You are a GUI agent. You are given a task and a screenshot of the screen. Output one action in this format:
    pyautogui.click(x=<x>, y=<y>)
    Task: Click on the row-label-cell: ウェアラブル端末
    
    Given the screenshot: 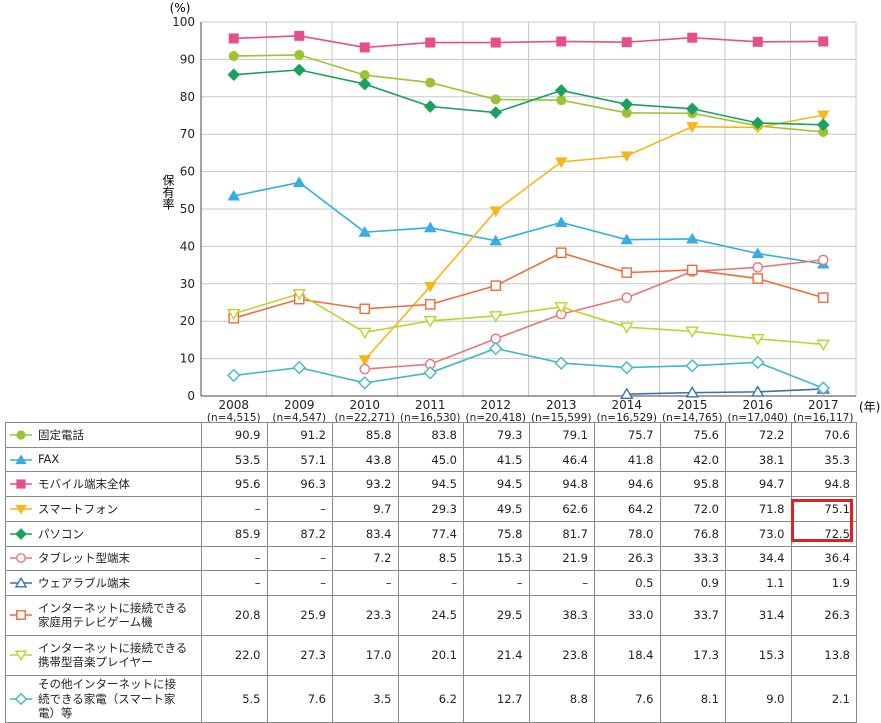 What is the action you would take?
    pyautogui.click(x=103, y=583)
    